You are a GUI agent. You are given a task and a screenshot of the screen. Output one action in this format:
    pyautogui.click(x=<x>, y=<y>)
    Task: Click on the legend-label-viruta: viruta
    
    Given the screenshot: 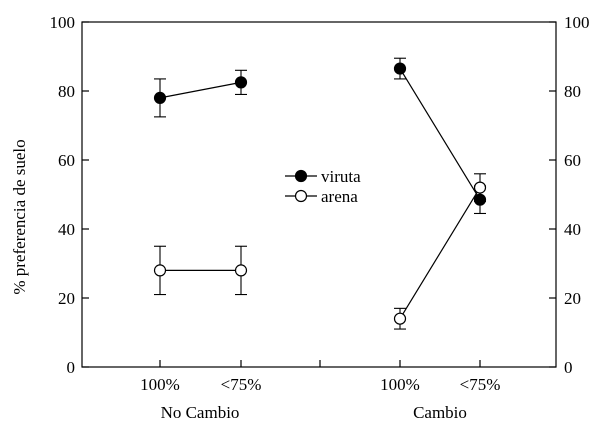 What is the action you would take?
    pyautogui.click(x=341, y=176)
    